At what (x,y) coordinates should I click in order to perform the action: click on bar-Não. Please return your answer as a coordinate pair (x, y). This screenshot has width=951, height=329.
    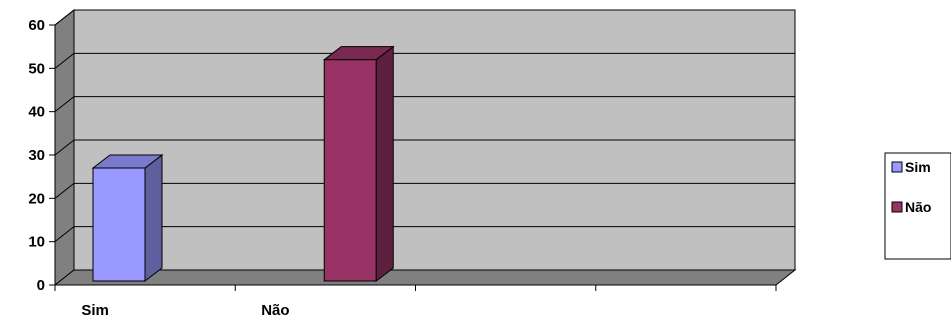
    Looking at the image, I should click on (358, 164).